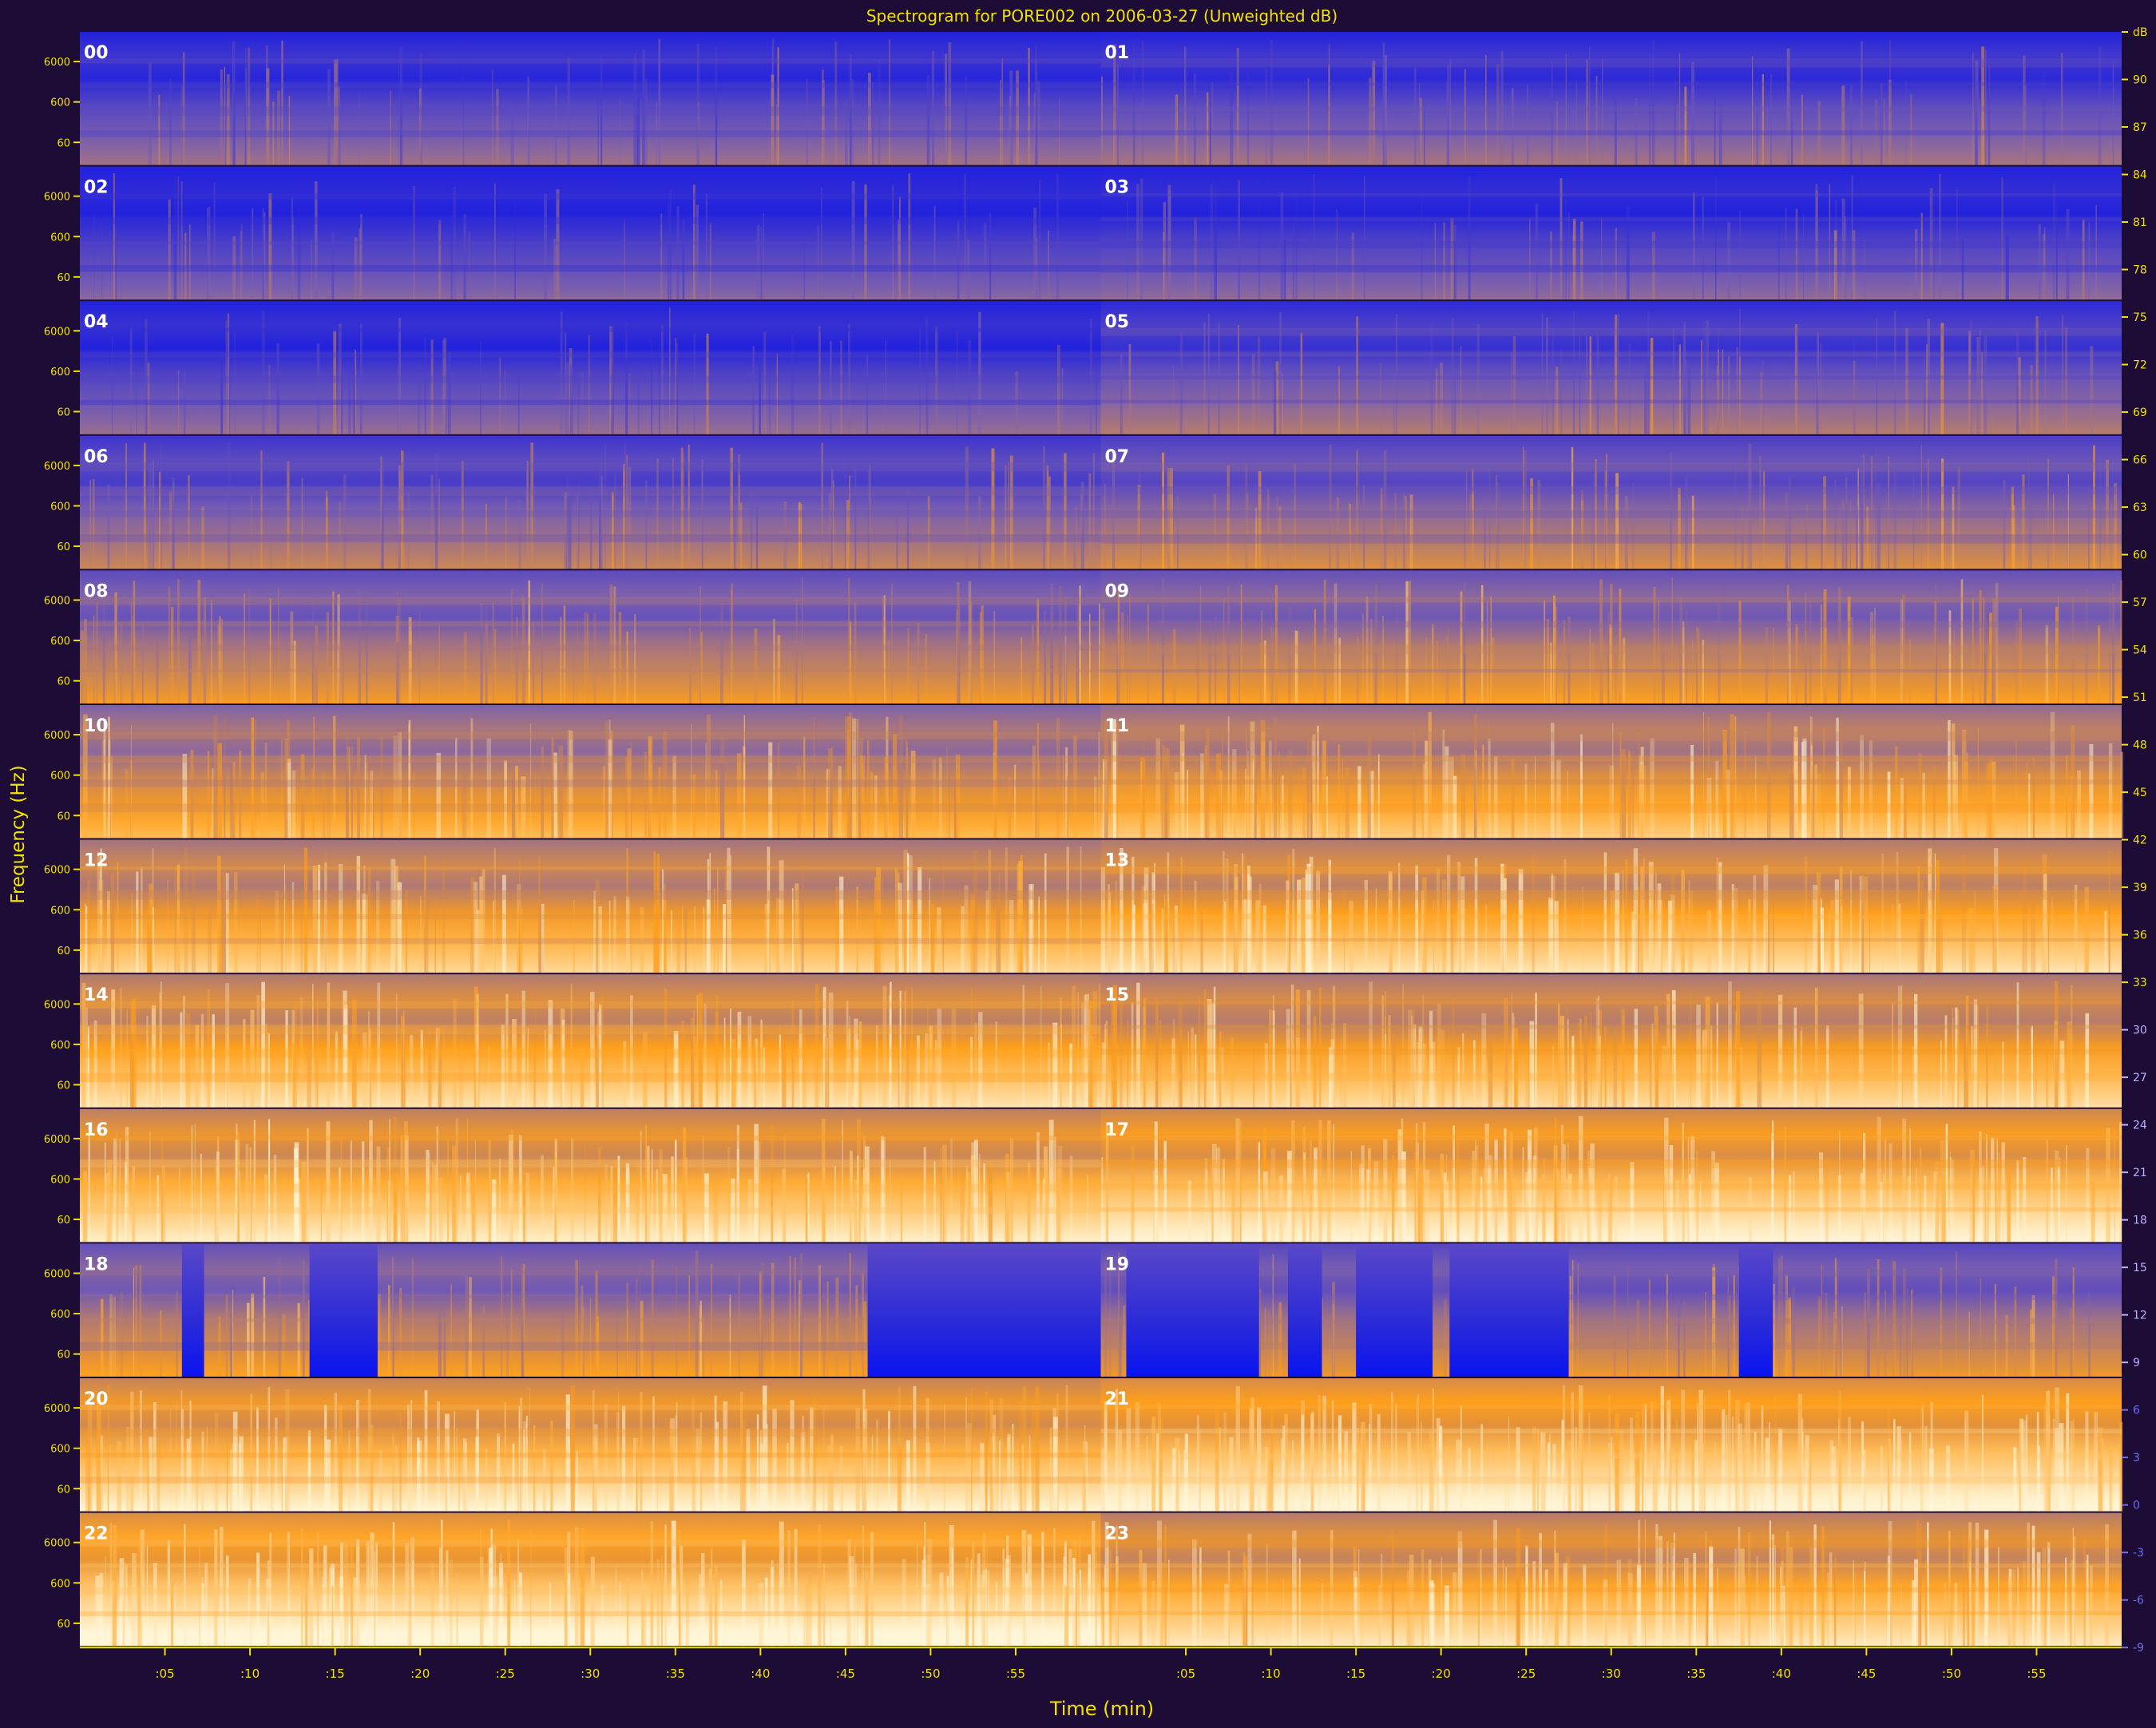 The width and height of the screenshot is (2156, 1728). Describe the element at coordinates (96, 591) in the screenshot. I see `hour-label: 08` at that location.